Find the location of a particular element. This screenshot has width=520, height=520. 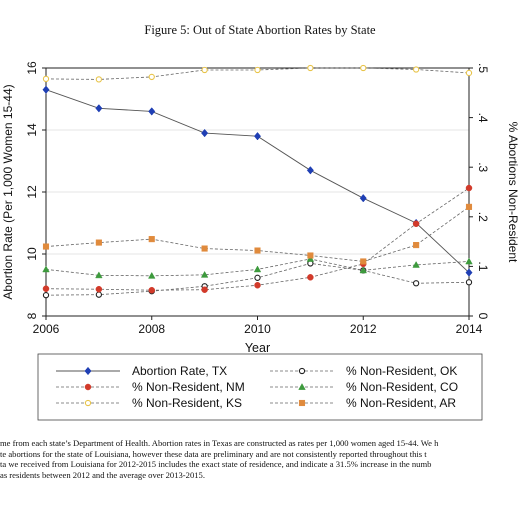

y-axis-left-label: Abortion Rate (Per 1,000 Women 15-44) is located at coordinates (8, 191).